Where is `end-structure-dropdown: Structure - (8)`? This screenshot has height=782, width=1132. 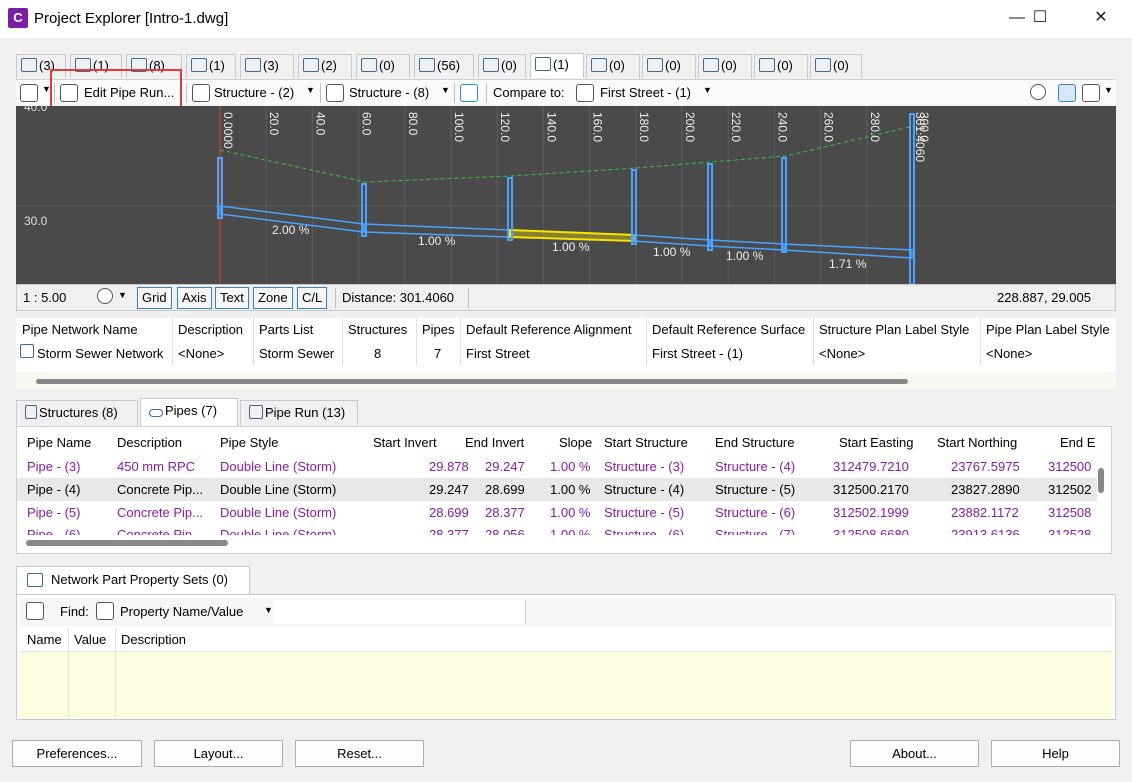 end-structure-dropdown: Structure - (8) is located at coordinates (389, 92).